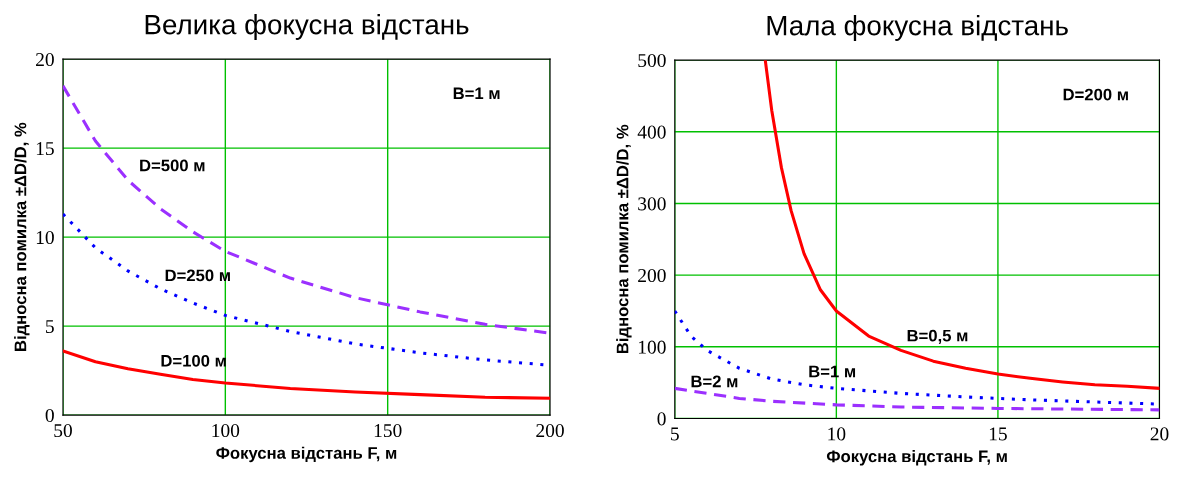 The height and width of the screenshot is (481, 1188). Describe the element at coordinates (45, 237) in the screenshot. I see `y-tick-label: 10` at that location.